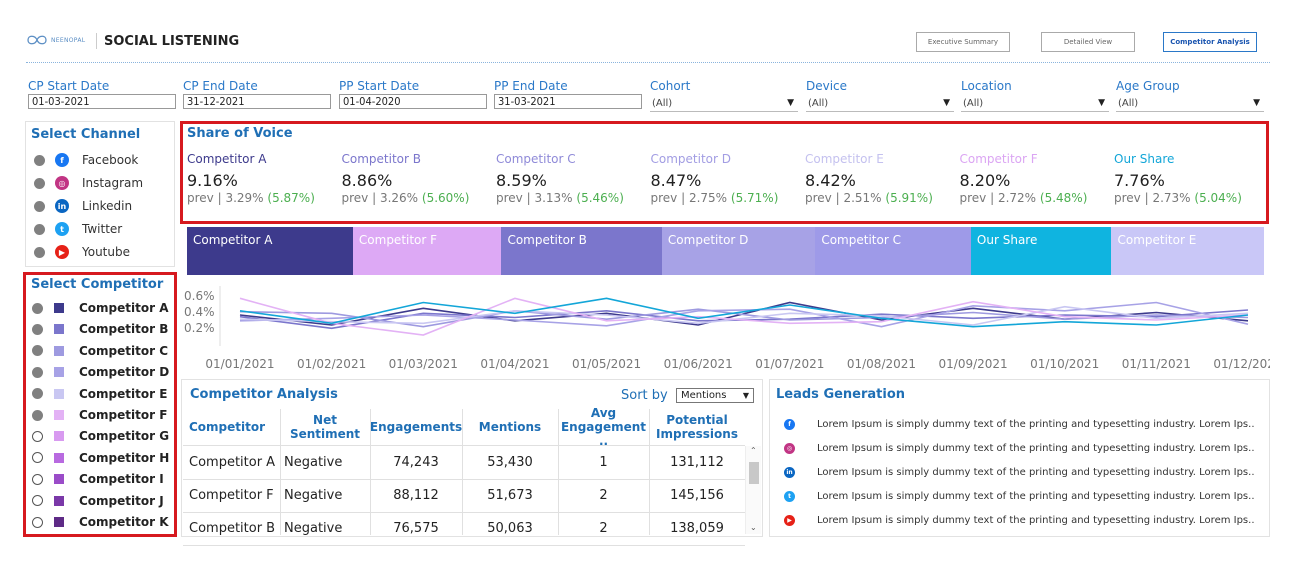 The height and width of the screenshot is (565, 1290). Describe the element at coordinates (738, 251) in the screenshot. I see `share-block: Competitor D` at that location.